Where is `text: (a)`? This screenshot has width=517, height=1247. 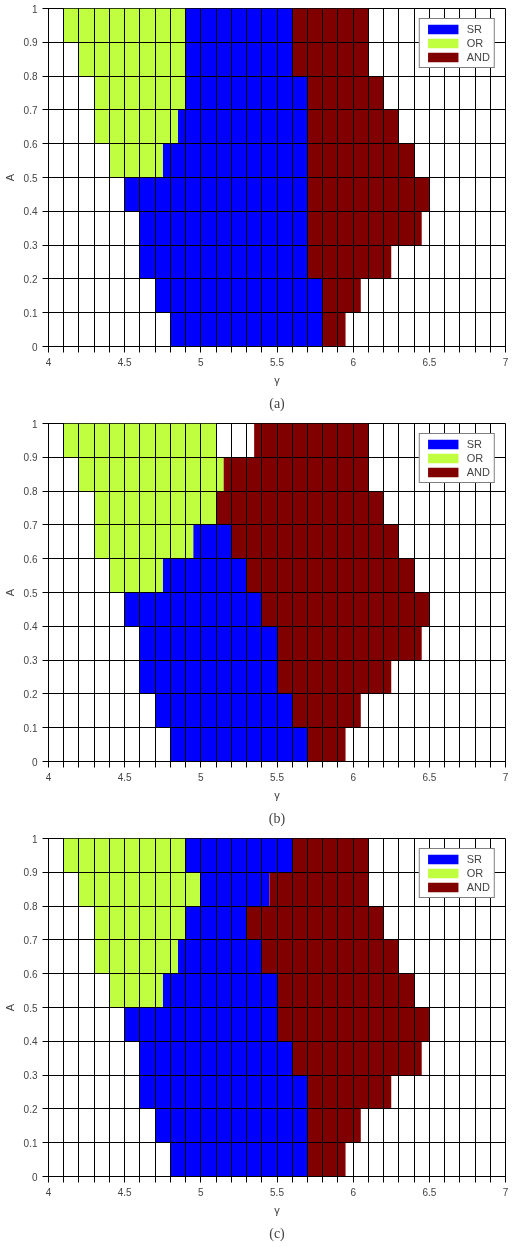
text: (a) is located at coordinates (277, 403).